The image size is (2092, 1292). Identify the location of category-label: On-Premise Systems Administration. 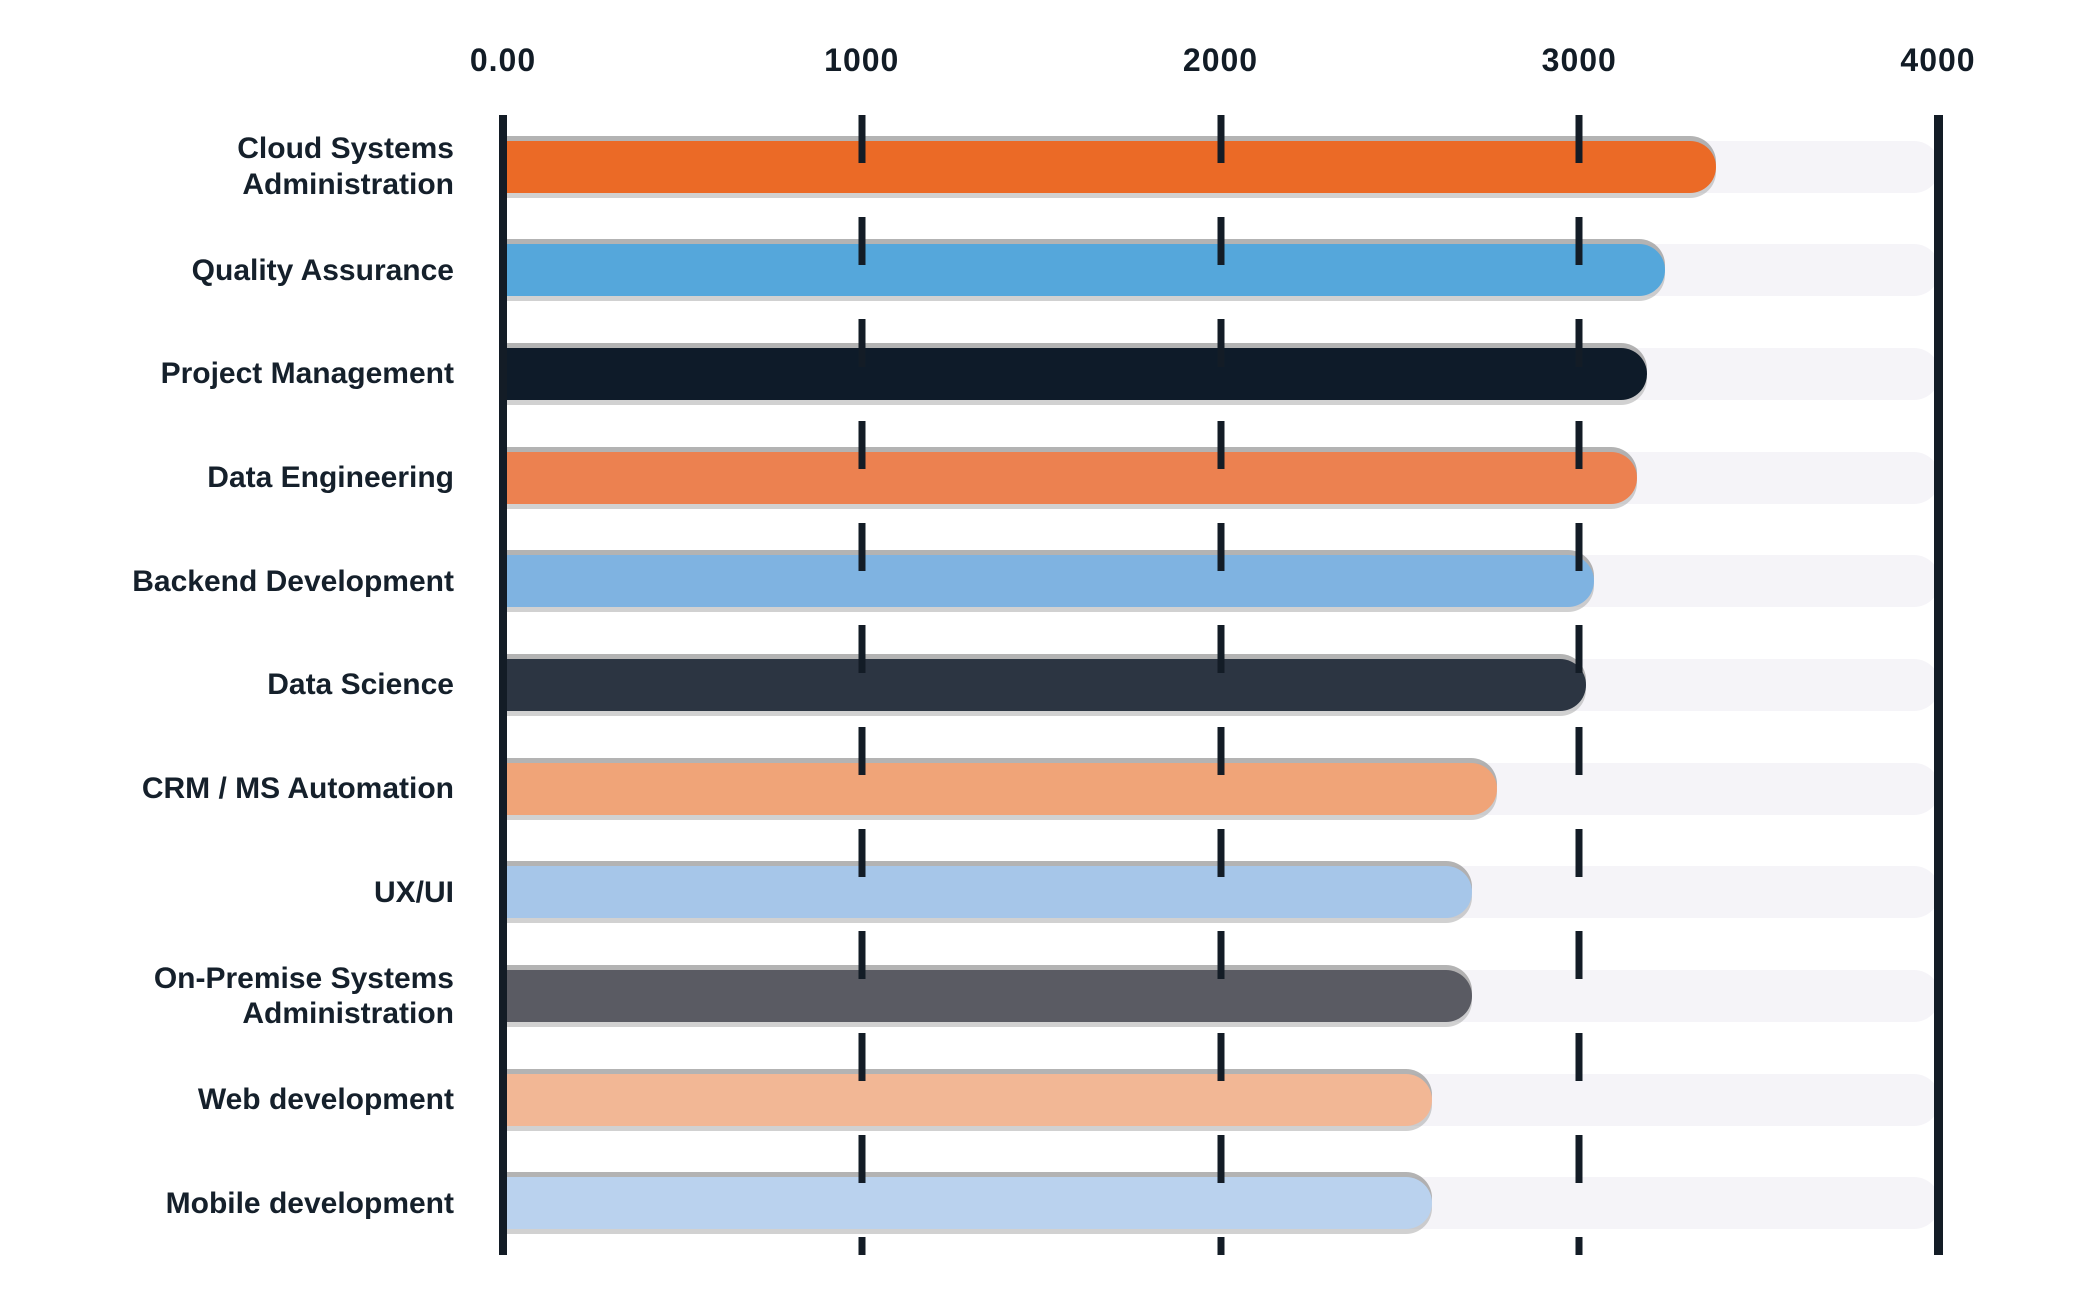
(234, 996).